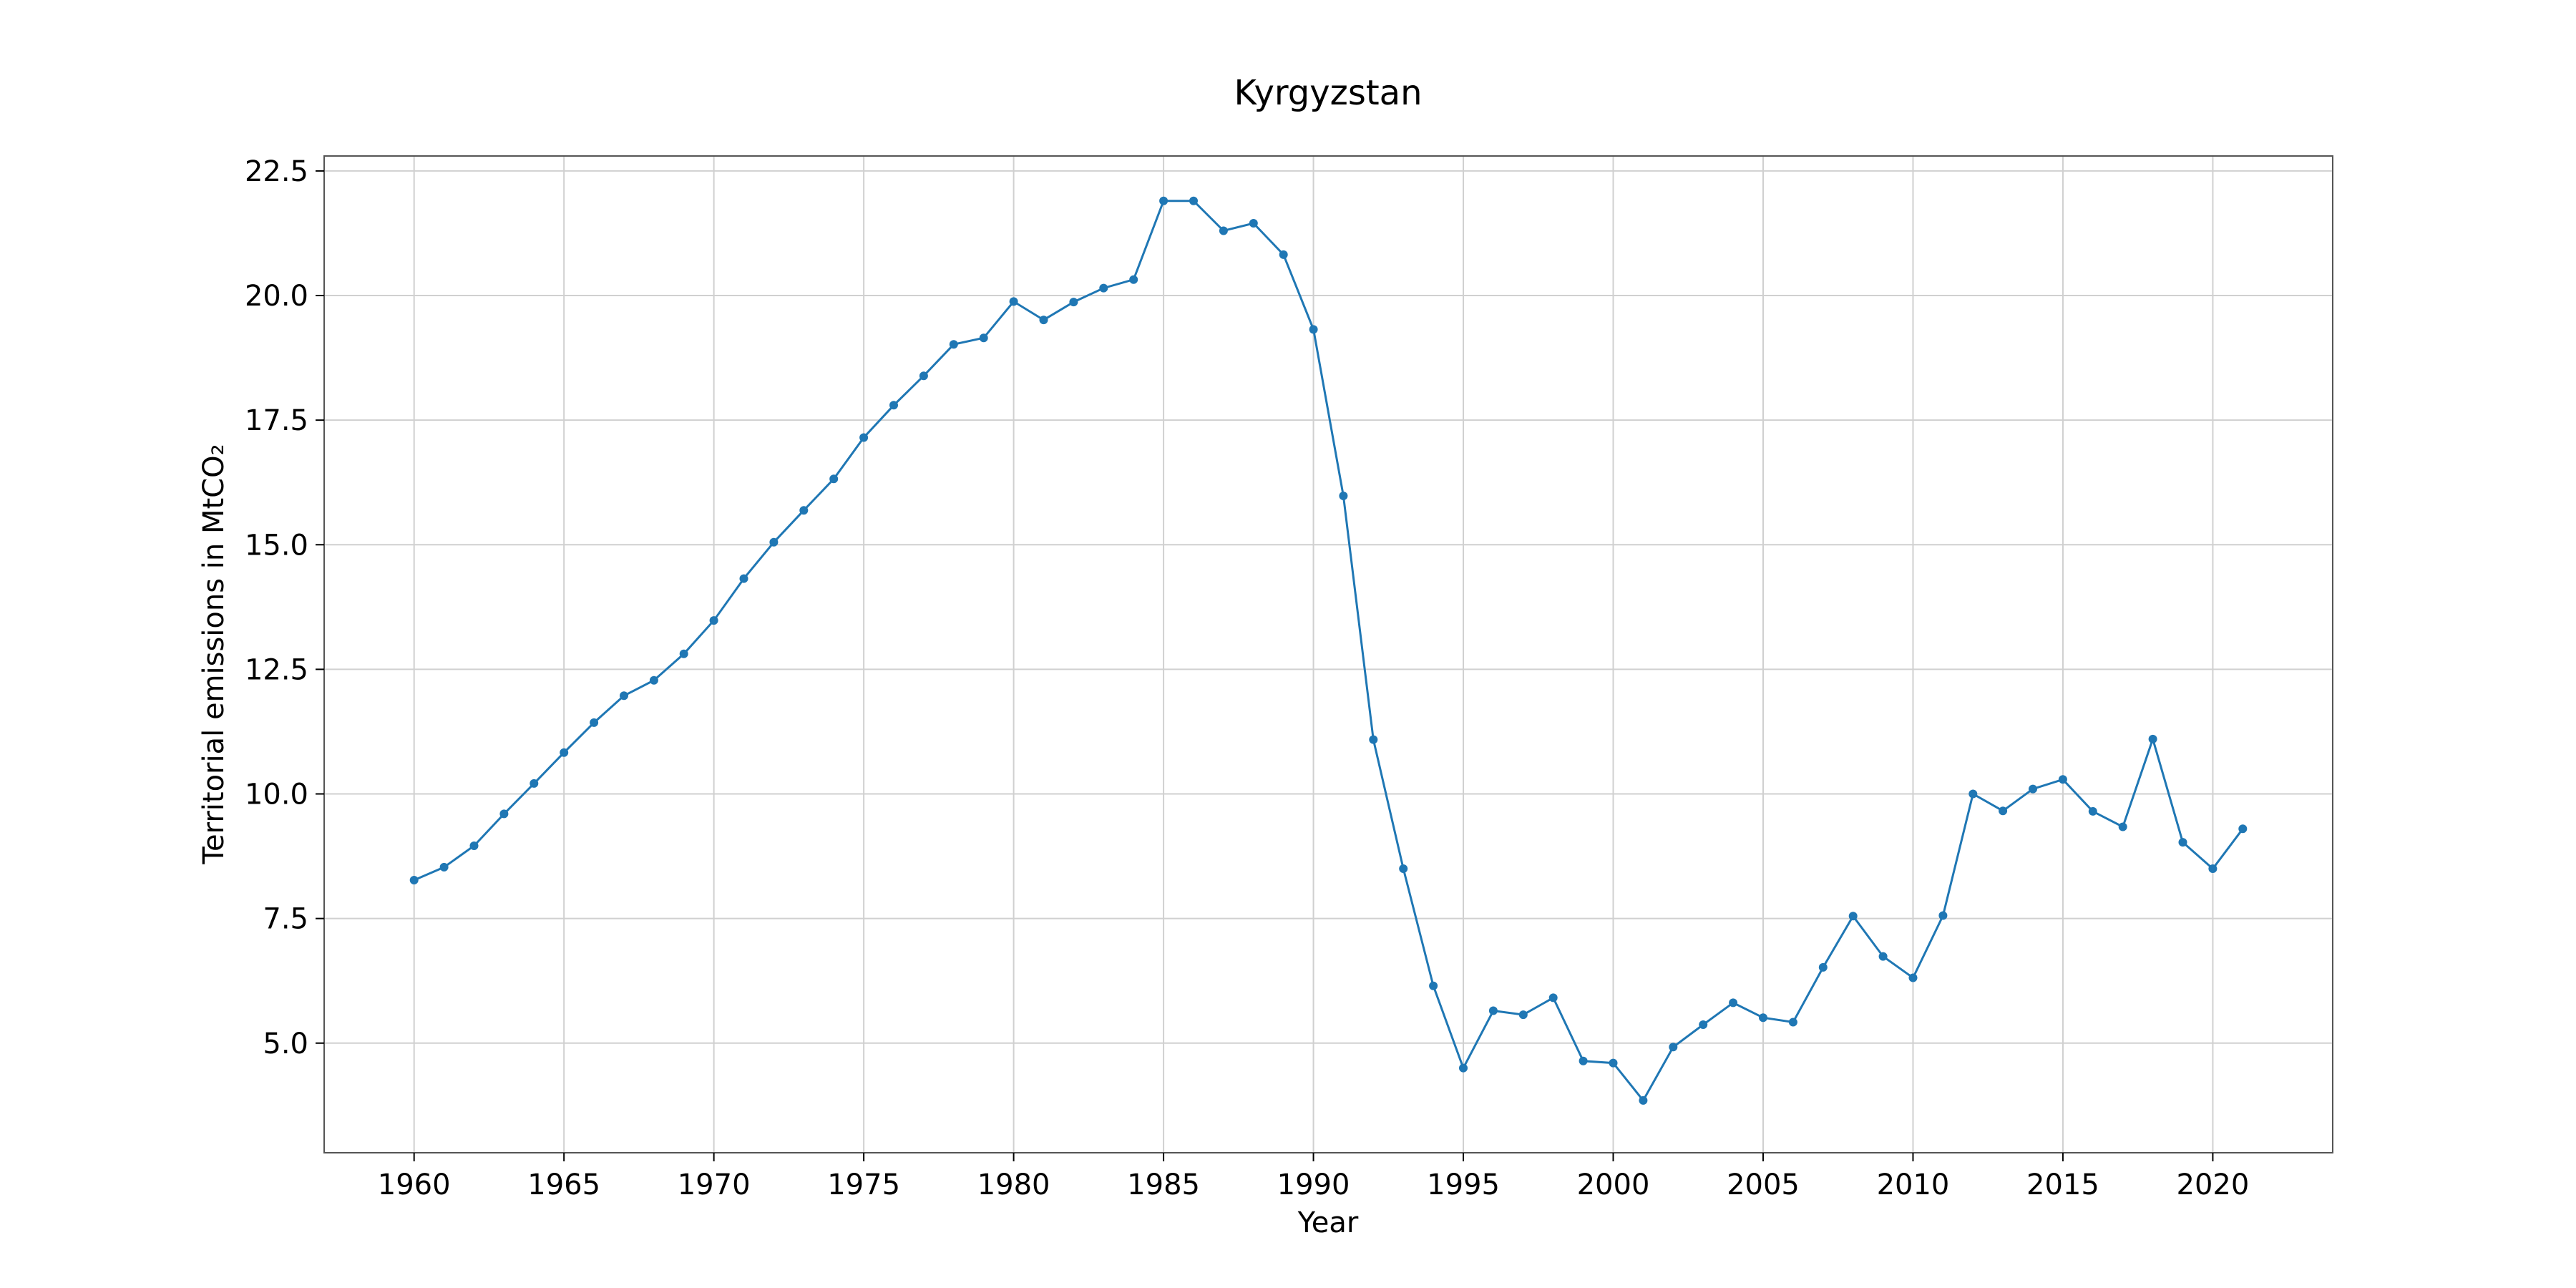 The height and width of the screenshot is (1288, 2576). I want to click on x-tick-label: 1960, so click(414, 1185).